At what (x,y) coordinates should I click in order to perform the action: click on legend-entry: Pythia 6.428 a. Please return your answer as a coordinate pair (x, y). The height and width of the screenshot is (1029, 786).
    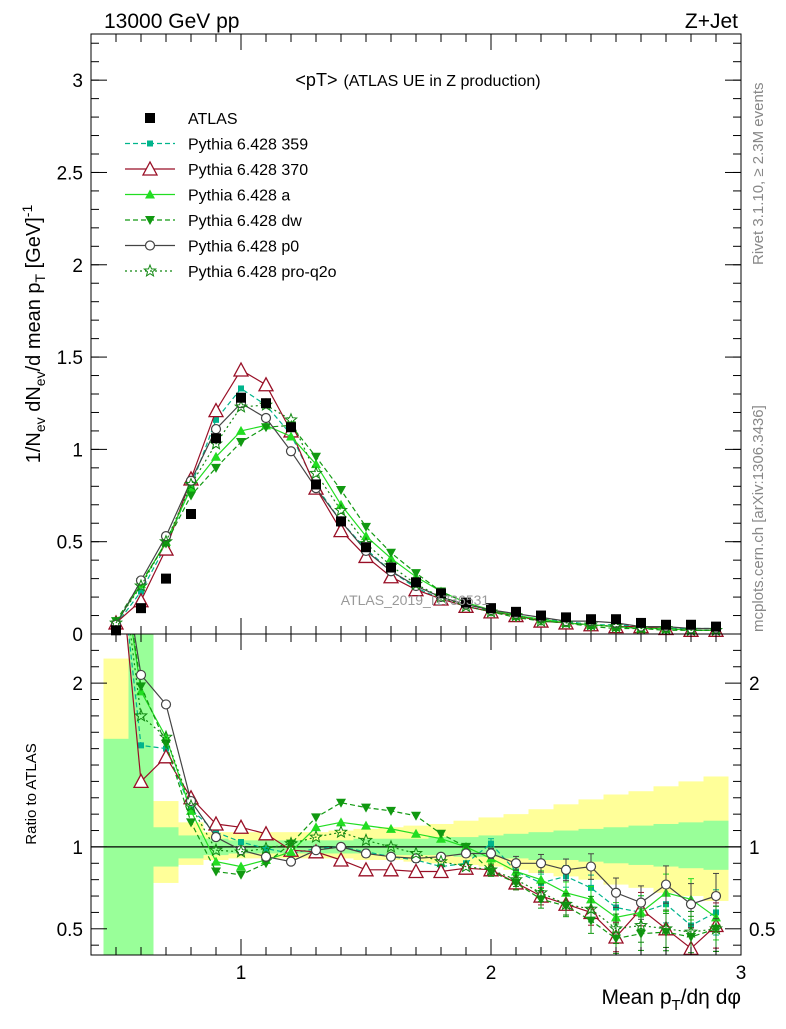
    Looking at the image, I should click on (207, 196).